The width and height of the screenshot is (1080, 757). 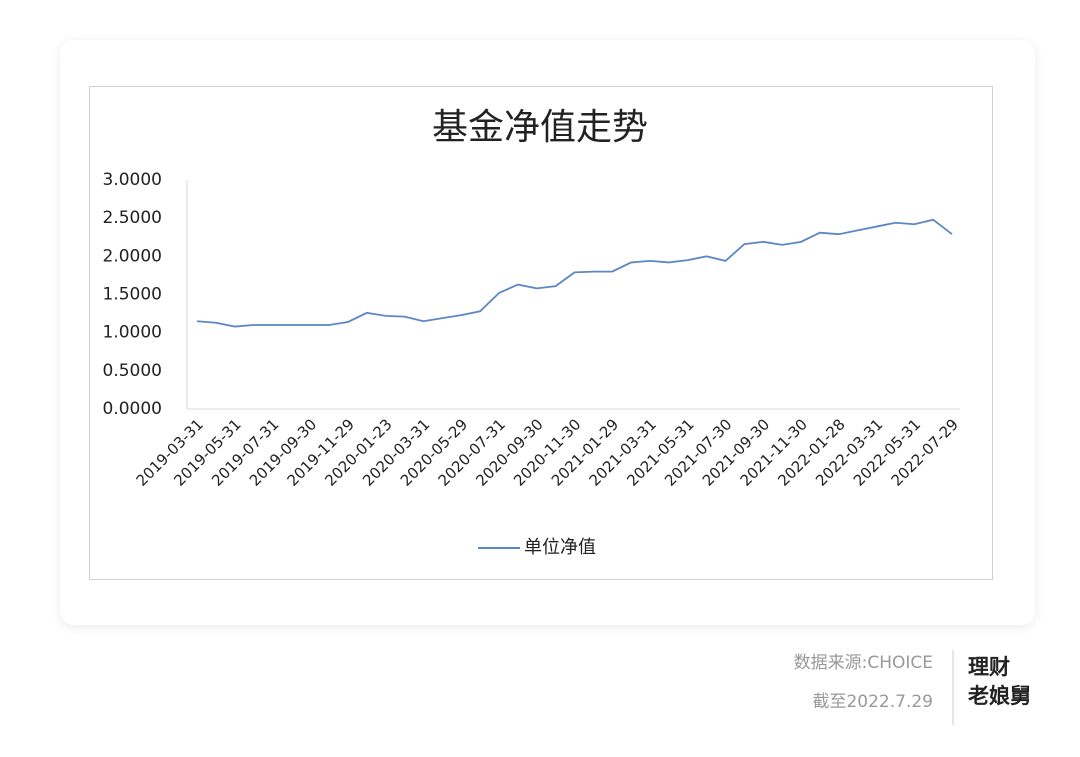 What do you see at coordinates (132, 333) in the screenshot?
I see `y-tick-label: 1.0000` at bounding box center [132, 333].